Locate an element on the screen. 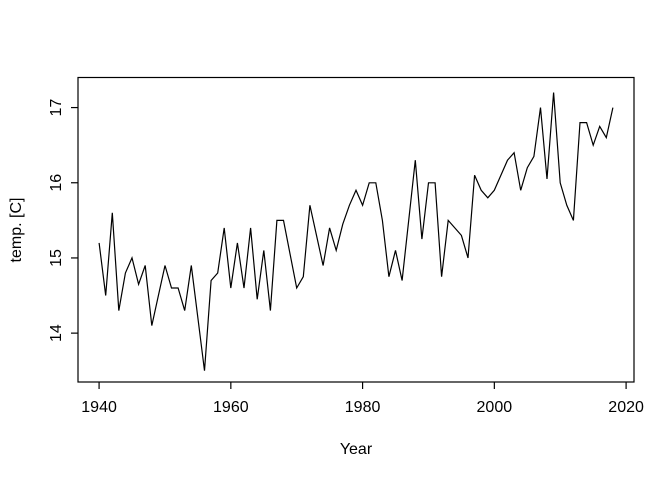 This screenshot has width=672, height=480. x-tick-label: 2020 is located at coordinates (626, 407).